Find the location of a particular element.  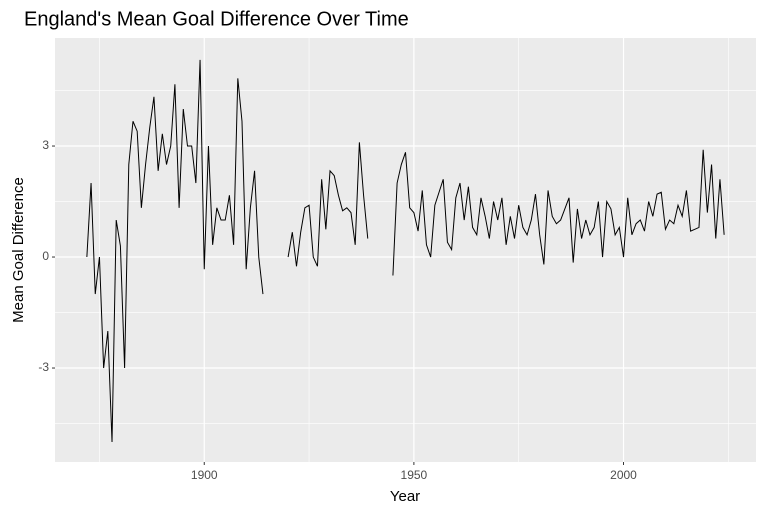

x-tick-label: 1950 is located at coordinates (414, 475).